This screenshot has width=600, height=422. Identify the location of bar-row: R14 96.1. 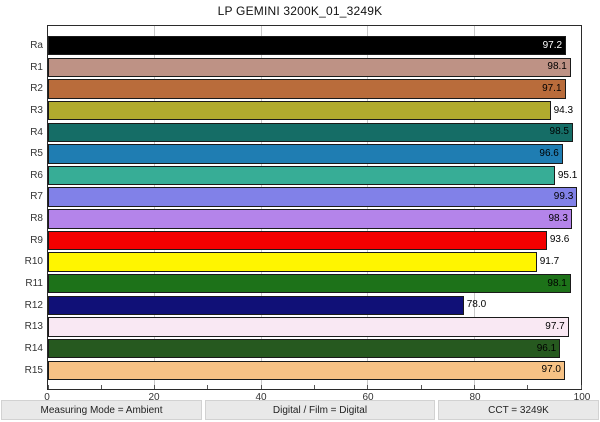
(303, 348).